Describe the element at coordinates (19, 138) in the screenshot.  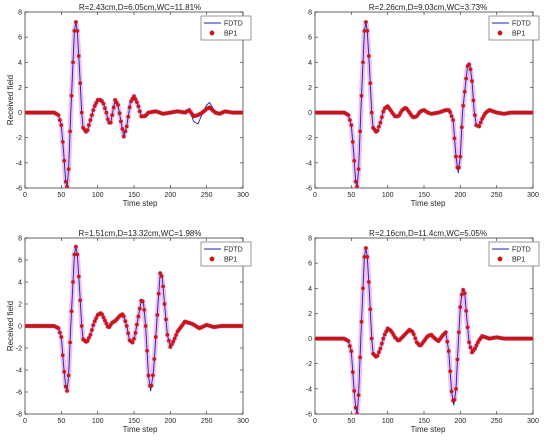
I see `panel-1-ytick-label: -2` at that location.